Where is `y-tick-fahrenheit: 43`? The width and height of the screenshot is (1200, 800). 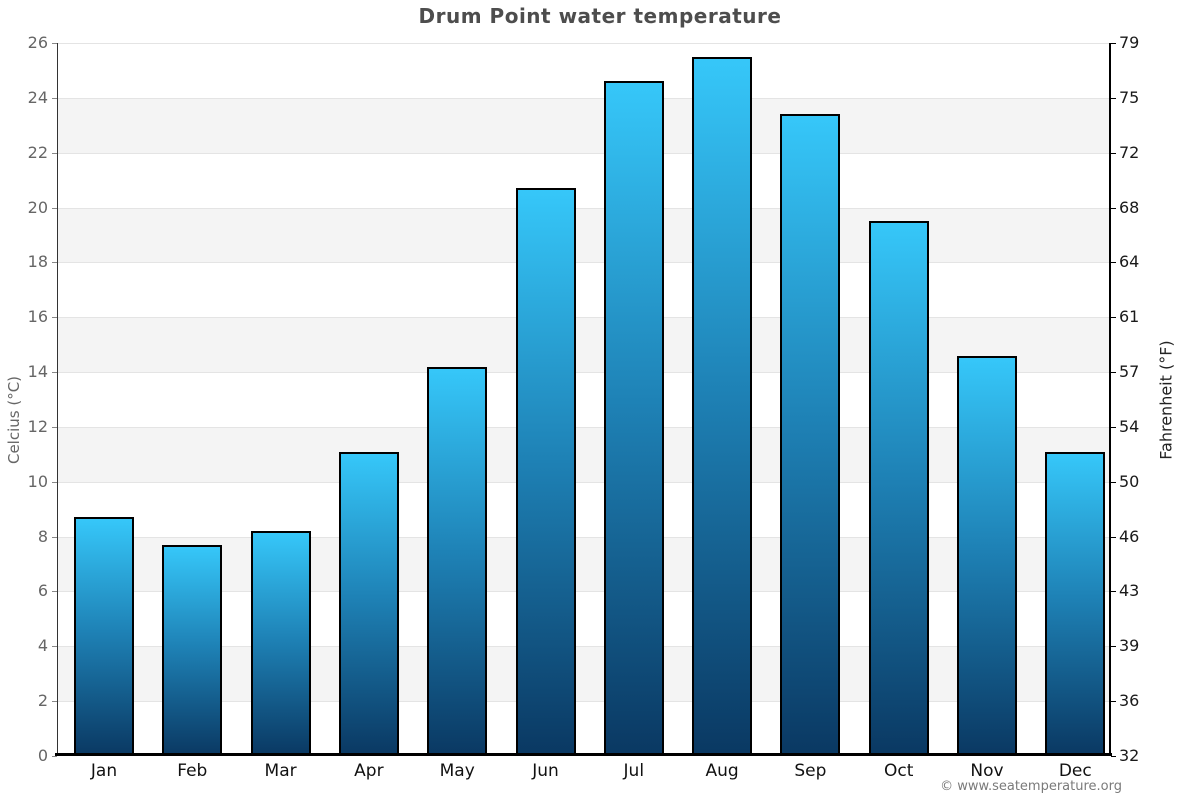 y-tick-fahrenheit: 43 is located at coordinates (1129, 591).